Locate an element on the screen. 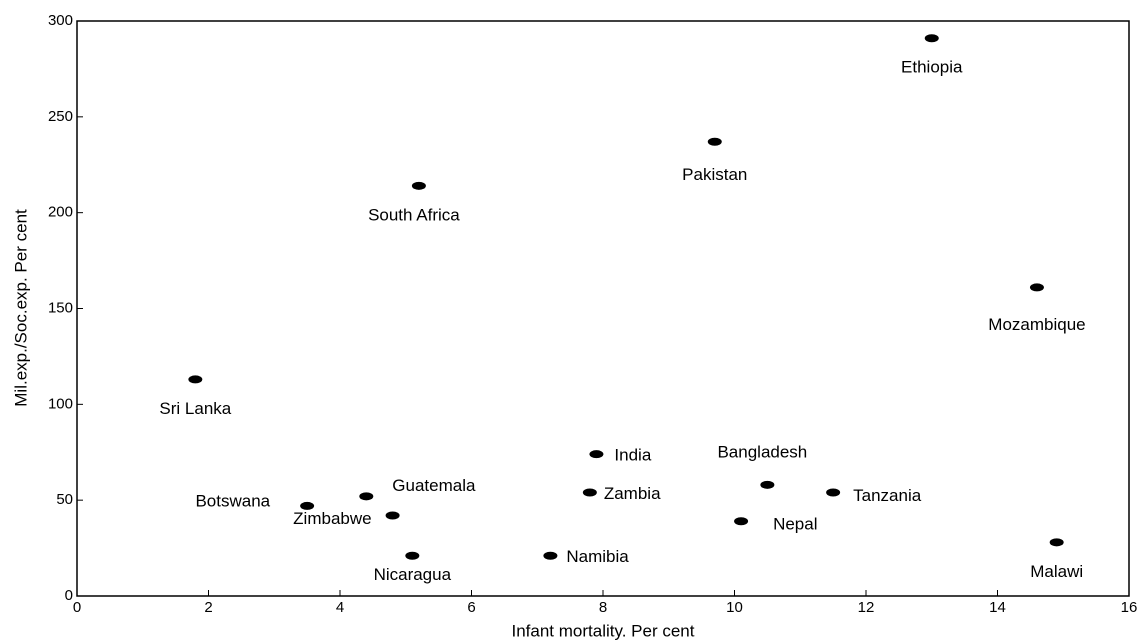  point-label: Bangladesh is located at coordinates (762, 451).